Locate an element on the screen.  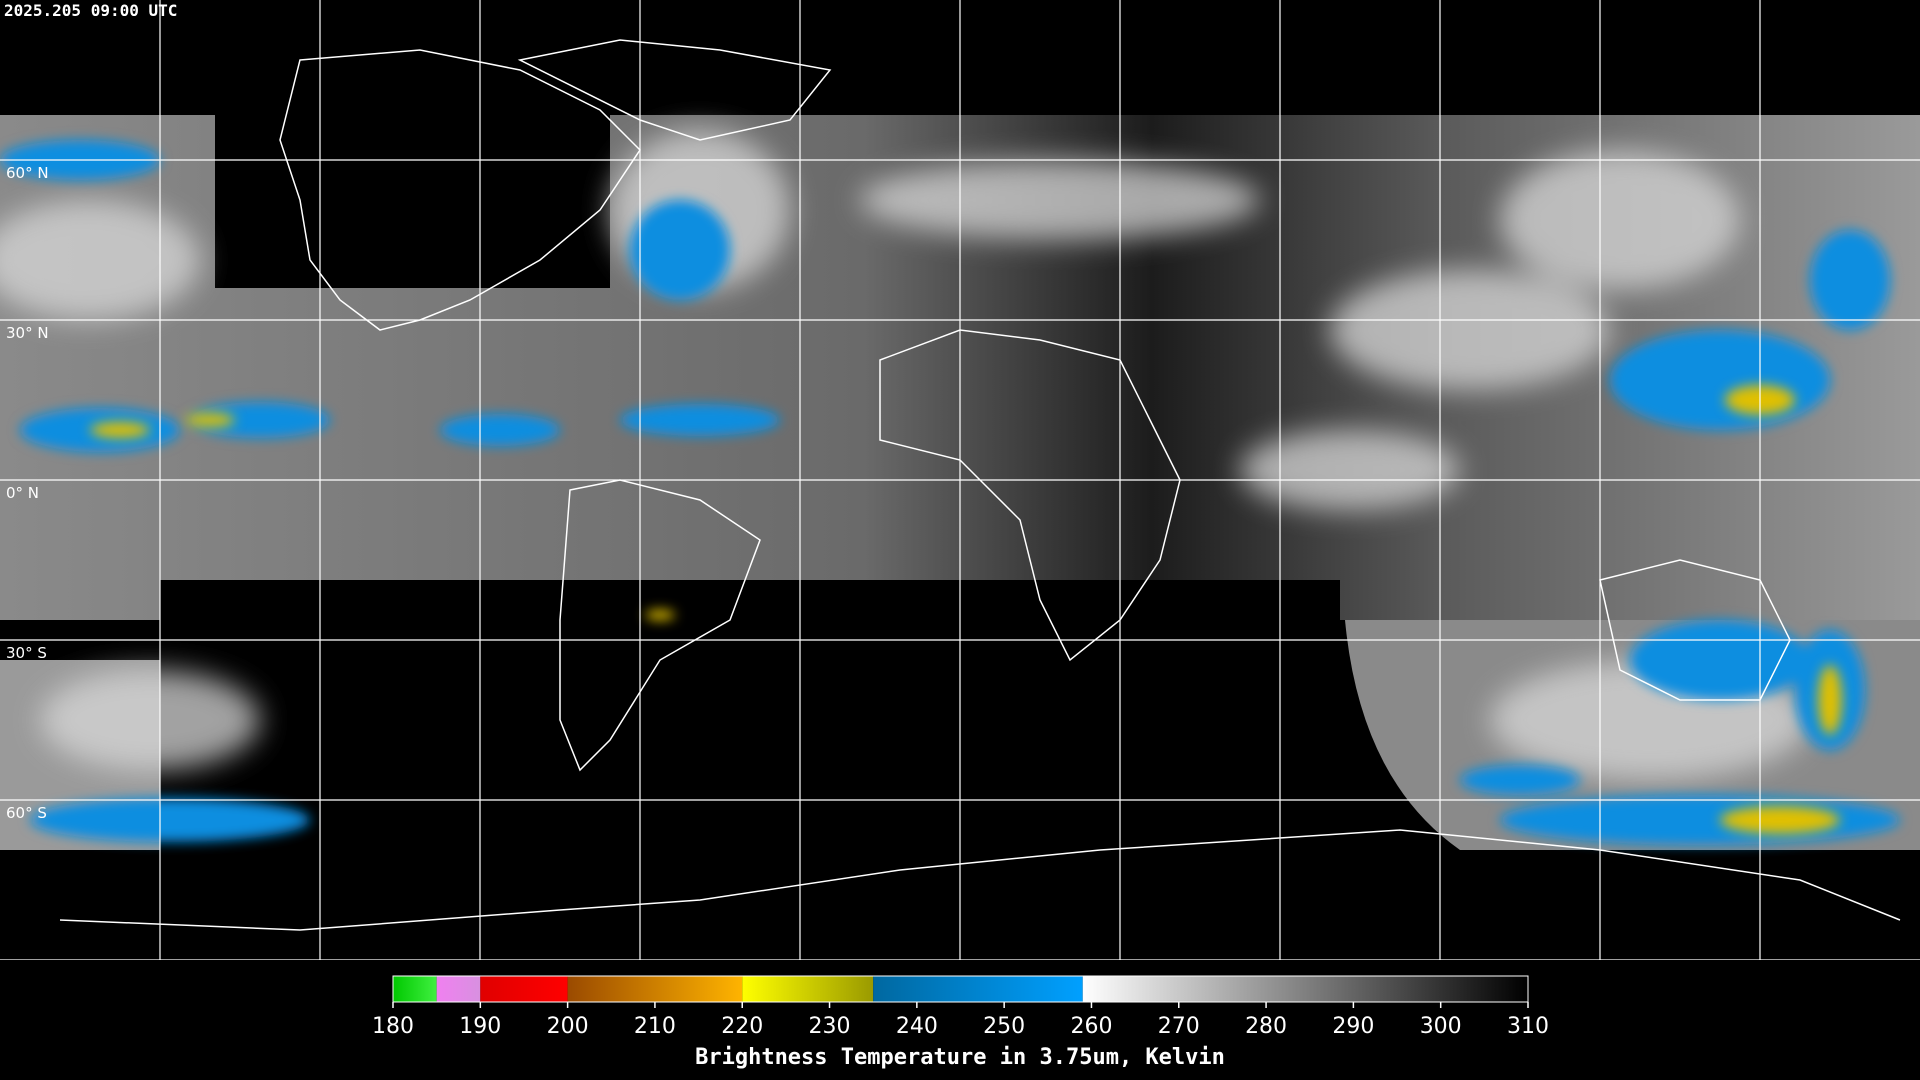
latitude-label: 60° N is located at coordinates (27, 173).